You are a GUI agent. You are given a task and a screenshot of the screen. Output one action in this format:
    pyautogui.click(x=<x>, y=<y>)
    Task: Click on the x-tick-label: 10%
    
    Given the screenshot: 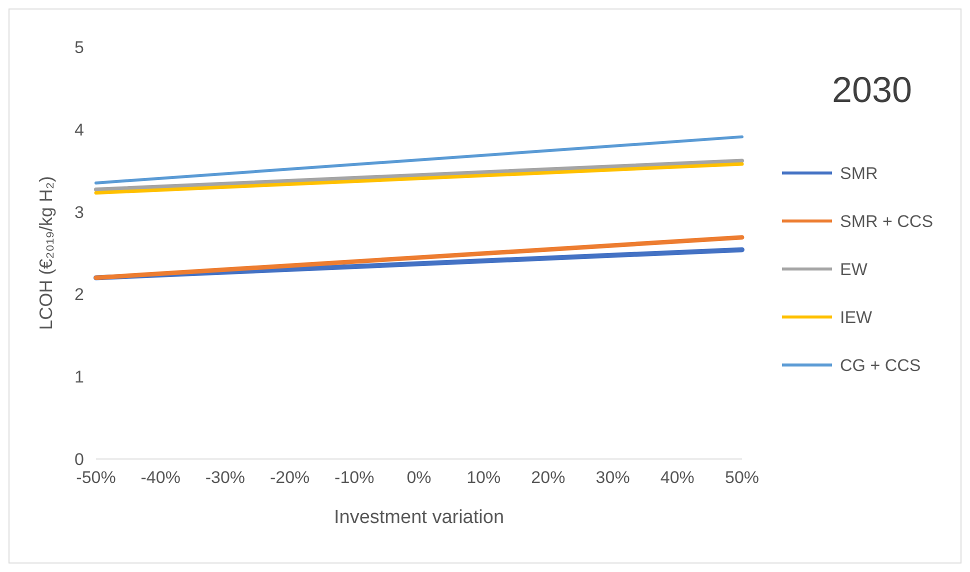 What is the action you would take?
    pyautogui.click(x=483, y=477)
    